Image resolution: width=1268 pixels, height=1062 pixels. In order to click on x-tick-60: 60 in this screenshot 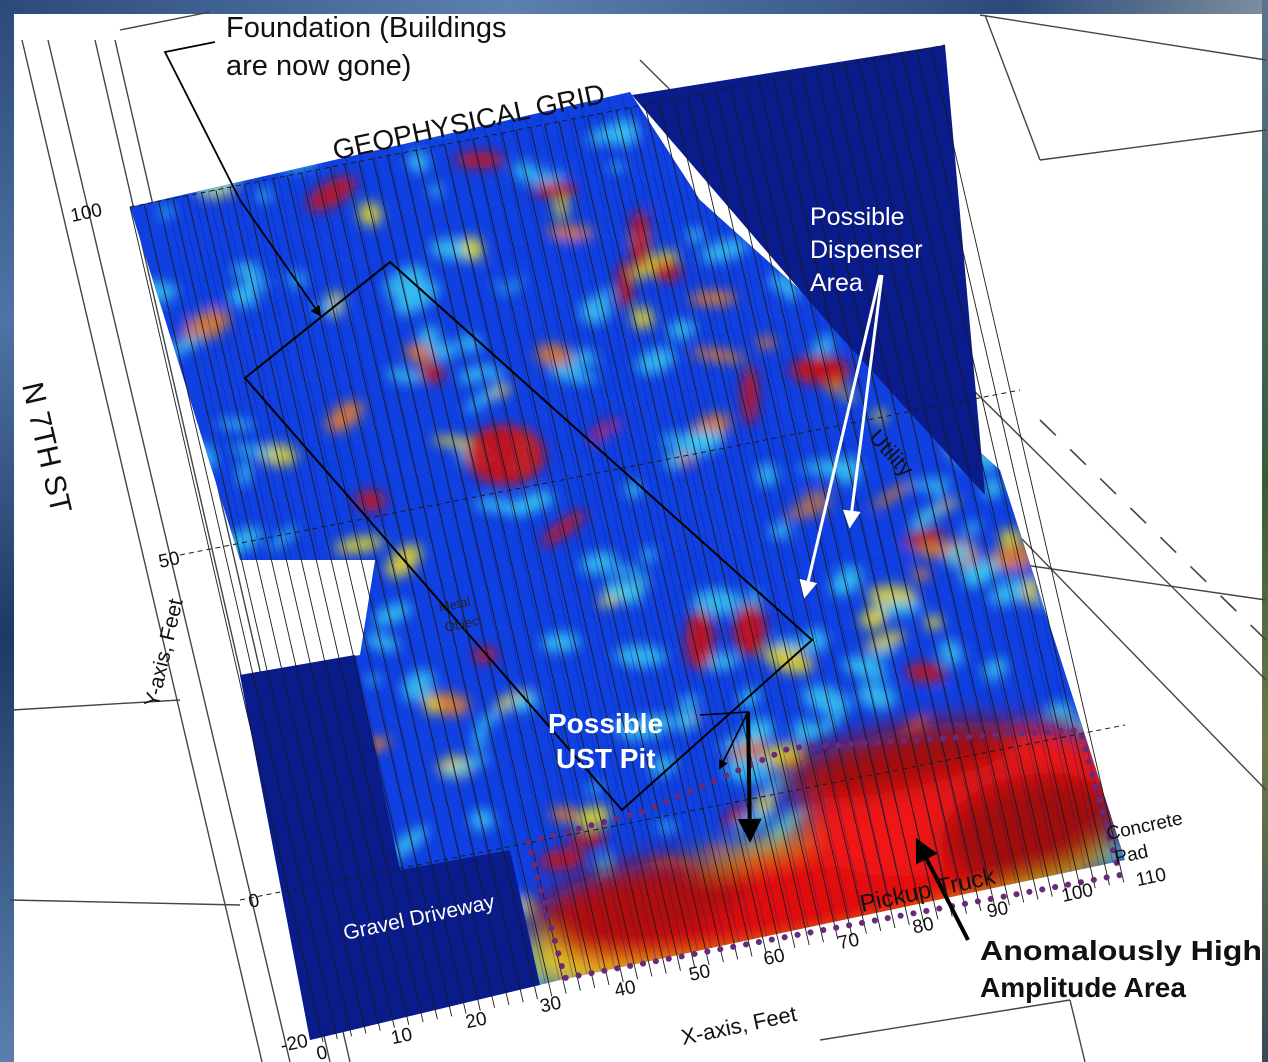, I will do `click(774, 957)`.